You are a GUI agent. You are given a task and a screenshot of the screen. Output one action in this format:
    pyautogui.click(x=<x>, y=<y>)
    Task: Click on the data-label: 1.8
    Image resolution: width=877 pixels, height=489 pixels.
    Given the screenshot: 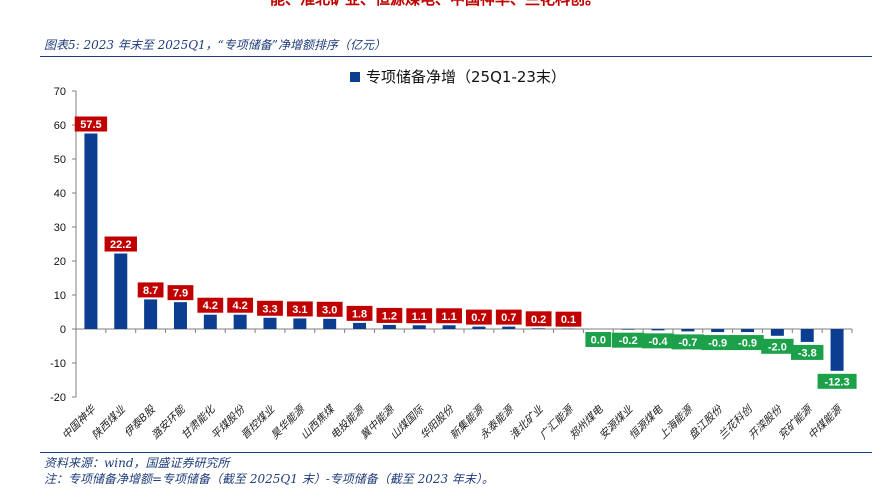 What is the action you would take?
    pyautogui.click(x=359, y=314)
    